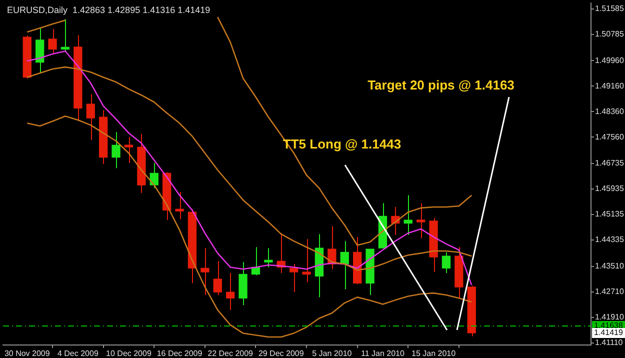  Describe the element at coordinates (78, 353) in the screenshot. I see `x-tick-label: 4 Dec 2009` at that location.